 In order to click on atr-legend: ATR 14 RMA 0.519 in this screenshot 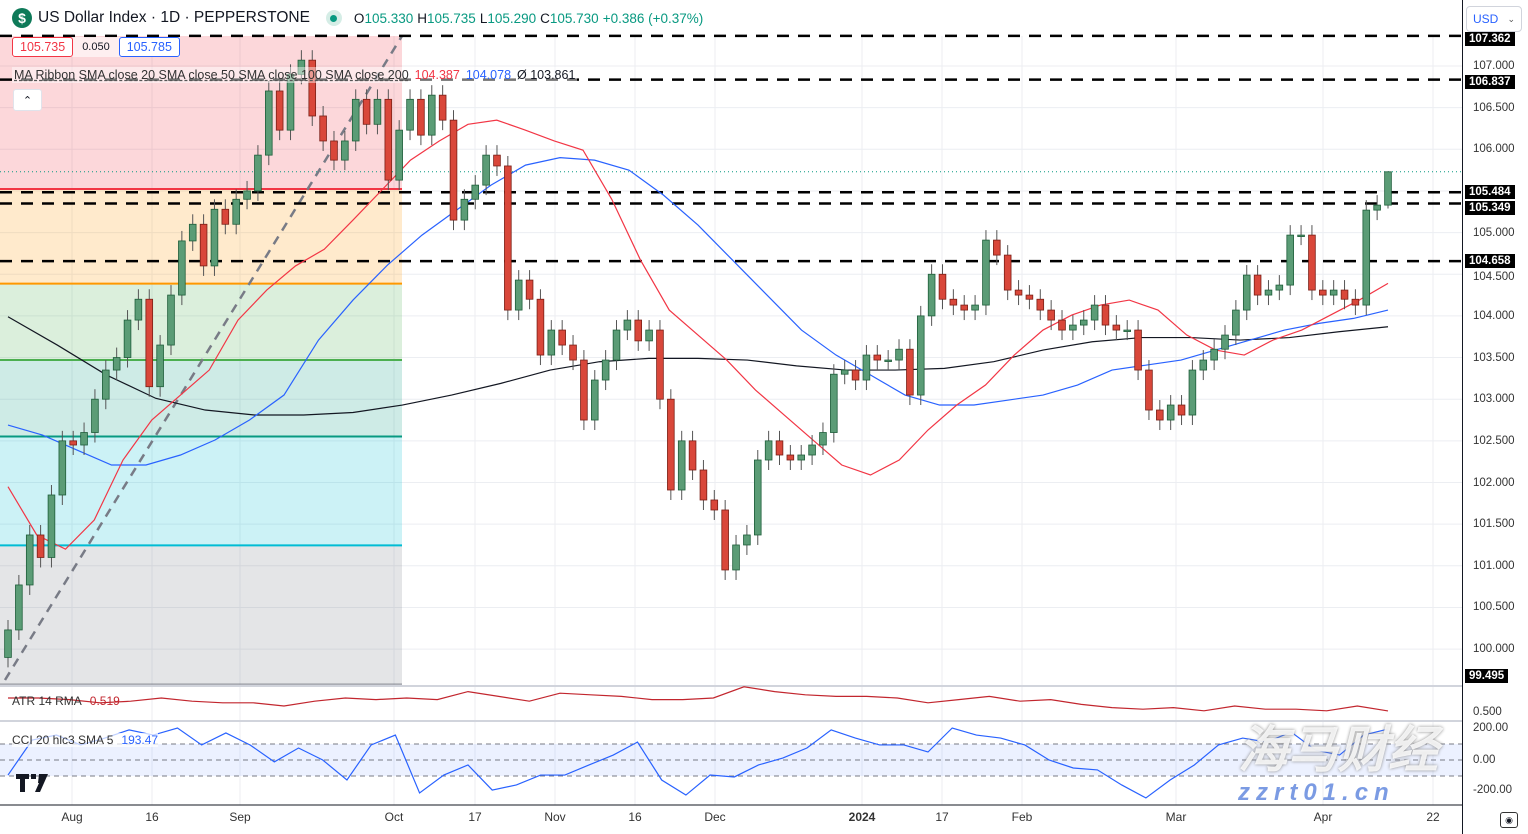, I will do `click(66, 701)`.